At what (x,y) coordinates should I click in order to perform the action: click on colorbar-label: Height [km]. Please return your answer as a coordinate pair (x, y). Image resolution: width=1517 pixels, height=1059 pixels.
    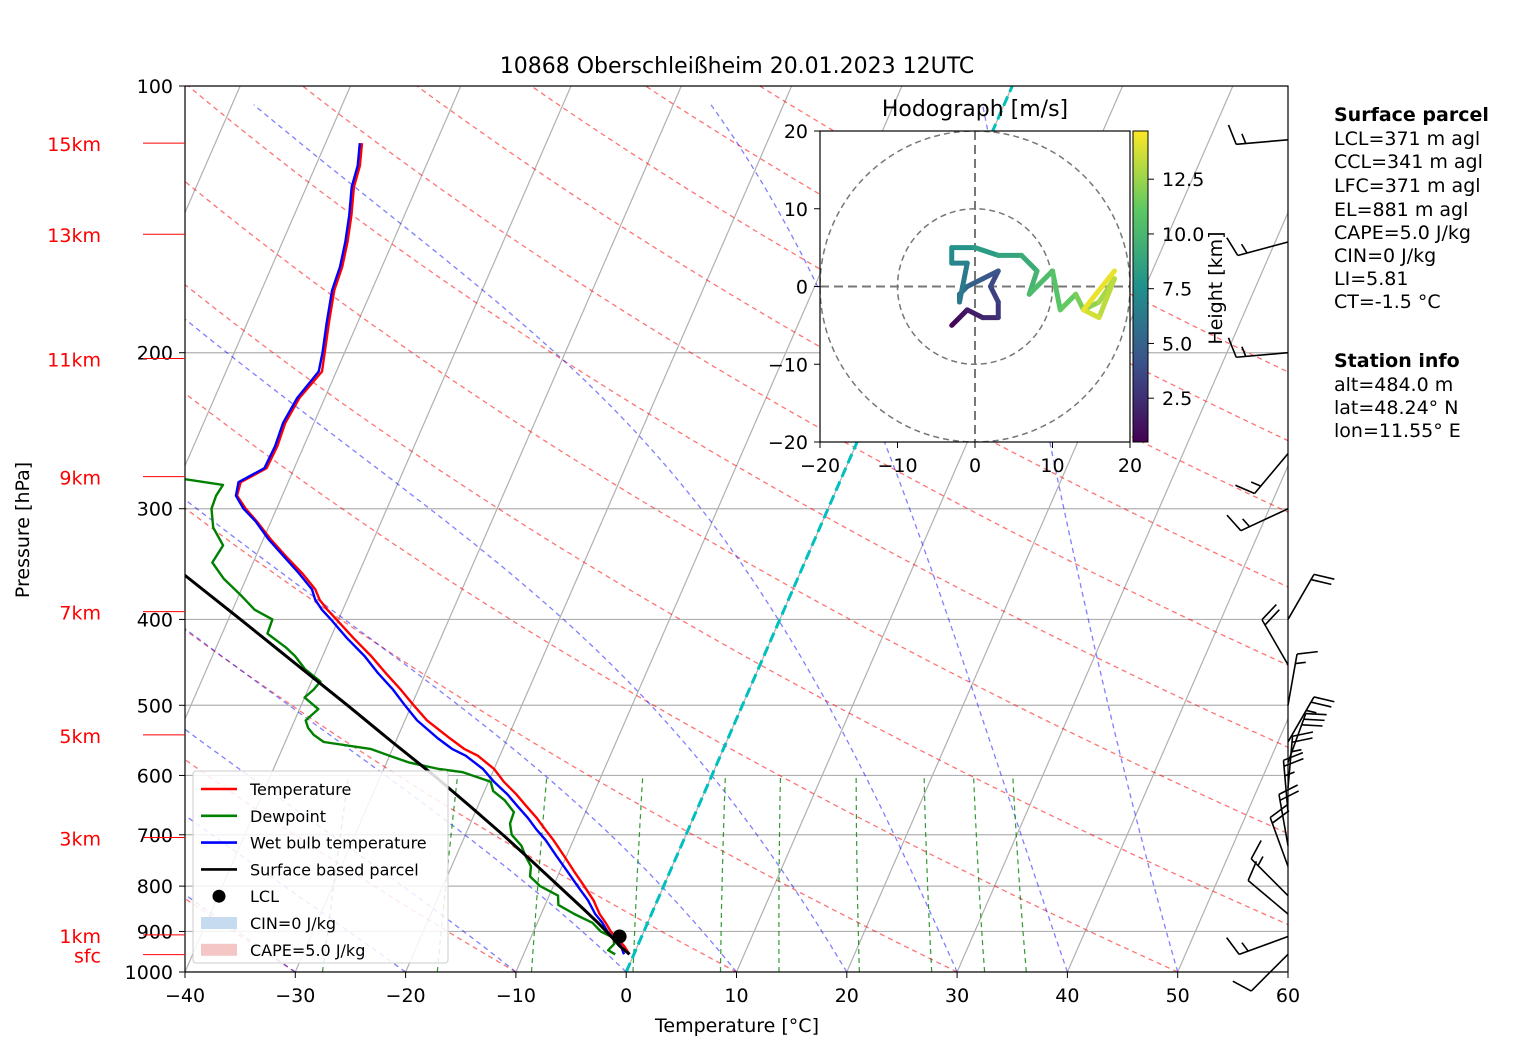
    Looking at the image, I should click on (1216, 287).